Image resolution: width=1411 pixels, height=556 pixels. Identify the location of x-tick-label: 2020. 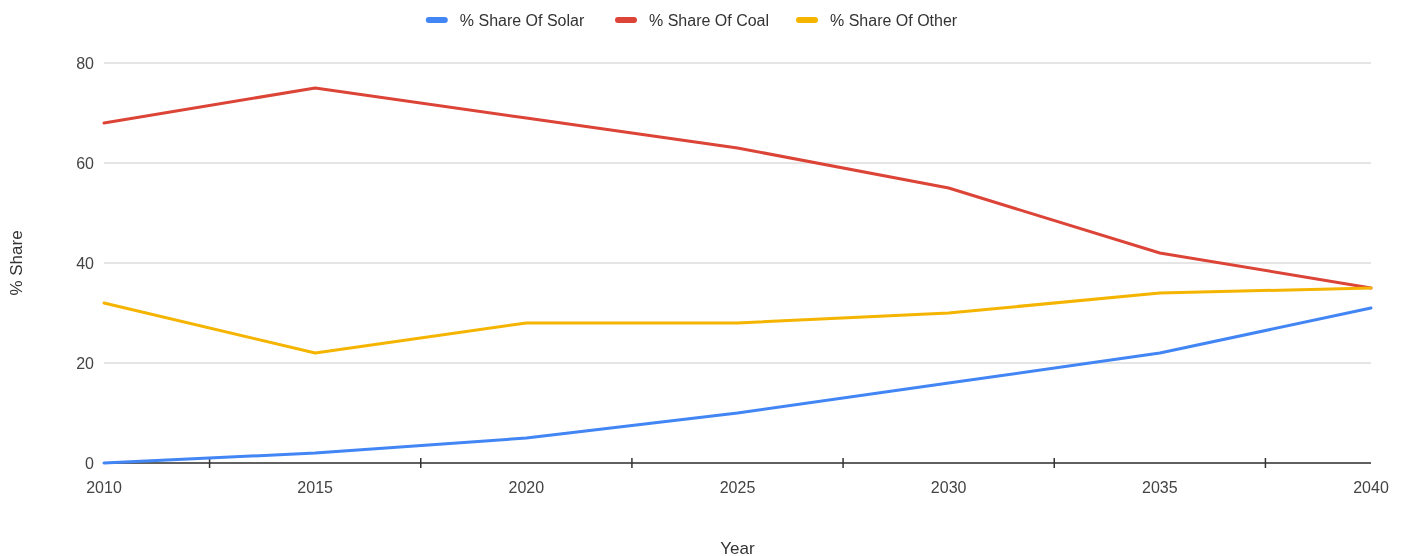
(526, 487).